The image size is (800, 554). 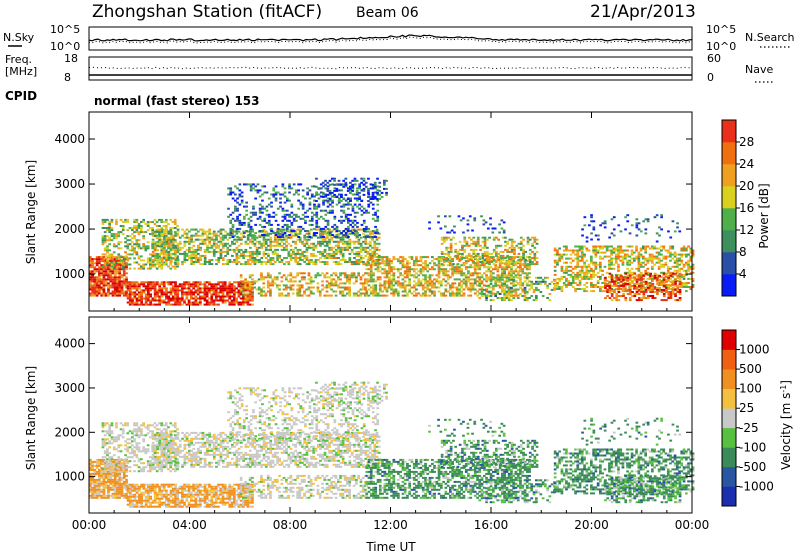 I want to click on noise-left-tick-top: 10^5, so click(x=65, y=29).